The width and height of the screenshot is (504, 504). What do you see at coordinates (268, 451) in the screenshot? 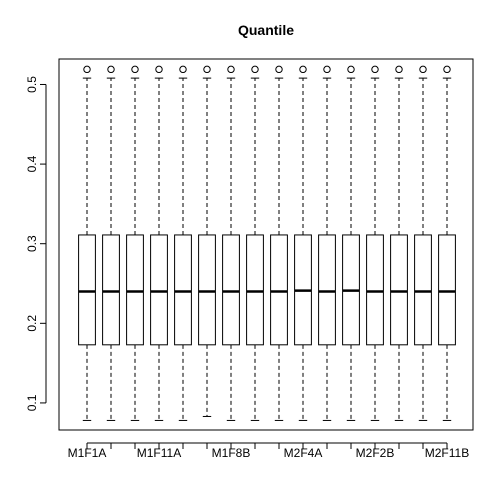
I see `x-axis: M1F1A M1F11A M1F8B M2F4A M2F2B M2F11B` at bounding box center [268, 451].